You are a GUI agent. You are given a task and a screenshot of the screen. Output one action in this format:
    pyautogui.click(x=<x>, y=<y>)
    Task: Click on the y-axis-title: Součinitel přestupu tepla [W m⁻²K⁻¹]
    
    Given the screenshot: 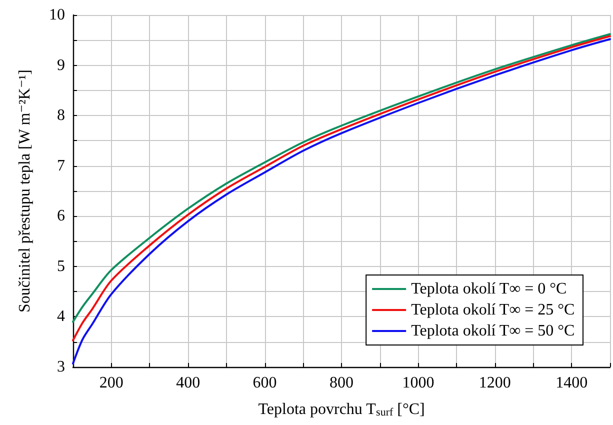 What is the action you would take?
    pyautogui.click(x=25, y=191)
    